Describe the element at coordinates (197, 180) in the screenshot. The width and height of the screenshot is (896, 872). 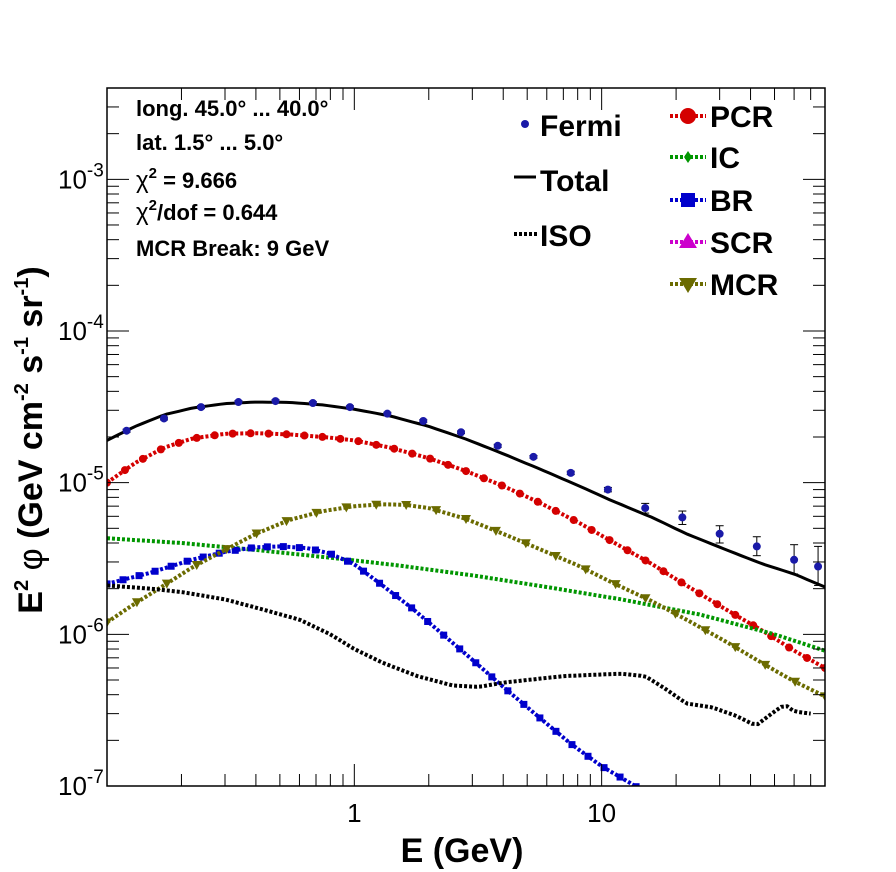
I see `info-chi-value: = 9.666` at that location.